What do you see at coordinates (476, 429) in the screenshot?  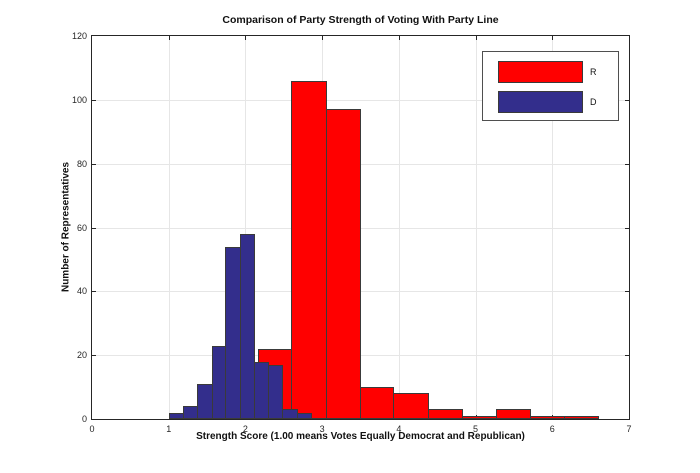 I see `x-tick-label-5: 5` at bounding box center [476, 429].